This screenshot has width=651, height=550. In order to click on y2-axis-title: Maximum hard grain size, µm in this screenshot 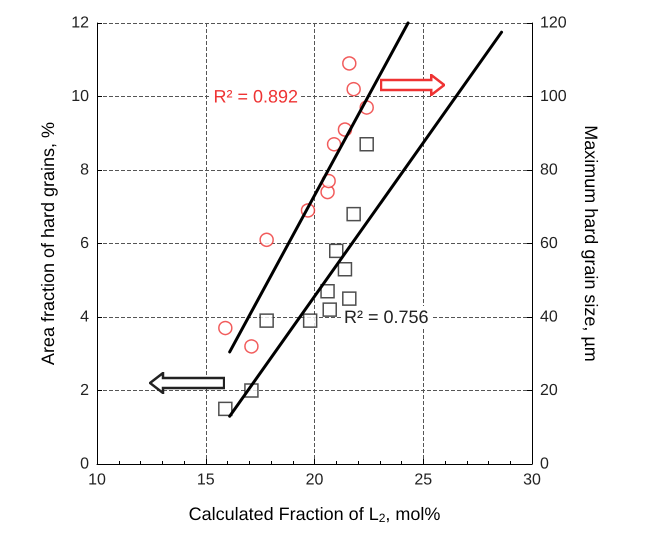, I will do `click(591, 243)`.